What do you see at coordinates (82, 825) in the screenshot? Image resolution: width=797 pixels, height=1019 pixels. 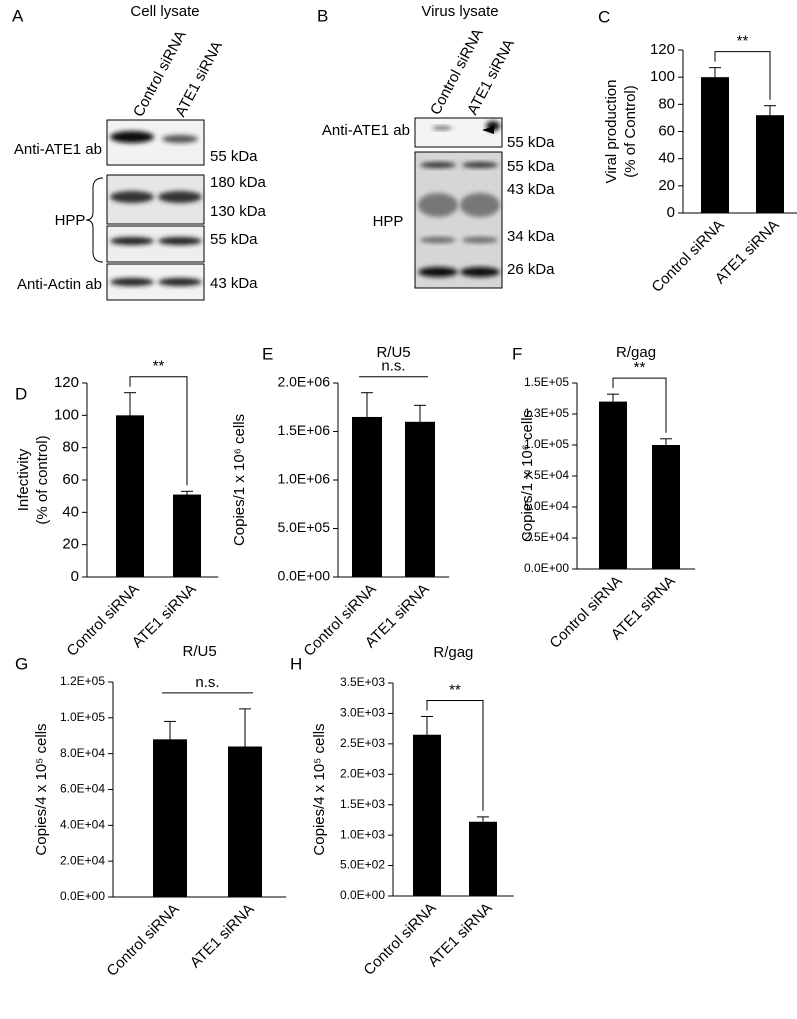 I see `y-tick-label: 4.0E+04` at bounding box center [82, 825].